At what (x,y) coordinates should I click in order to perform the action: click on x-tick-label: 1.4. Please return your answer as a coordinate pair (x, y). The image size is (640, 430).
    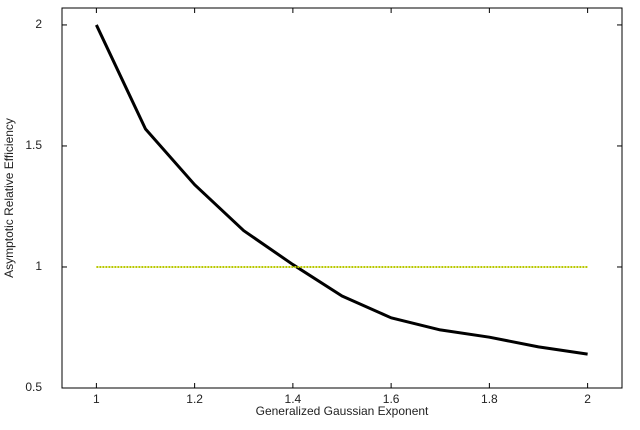
    Looking at the image, I should click on (293, 399).